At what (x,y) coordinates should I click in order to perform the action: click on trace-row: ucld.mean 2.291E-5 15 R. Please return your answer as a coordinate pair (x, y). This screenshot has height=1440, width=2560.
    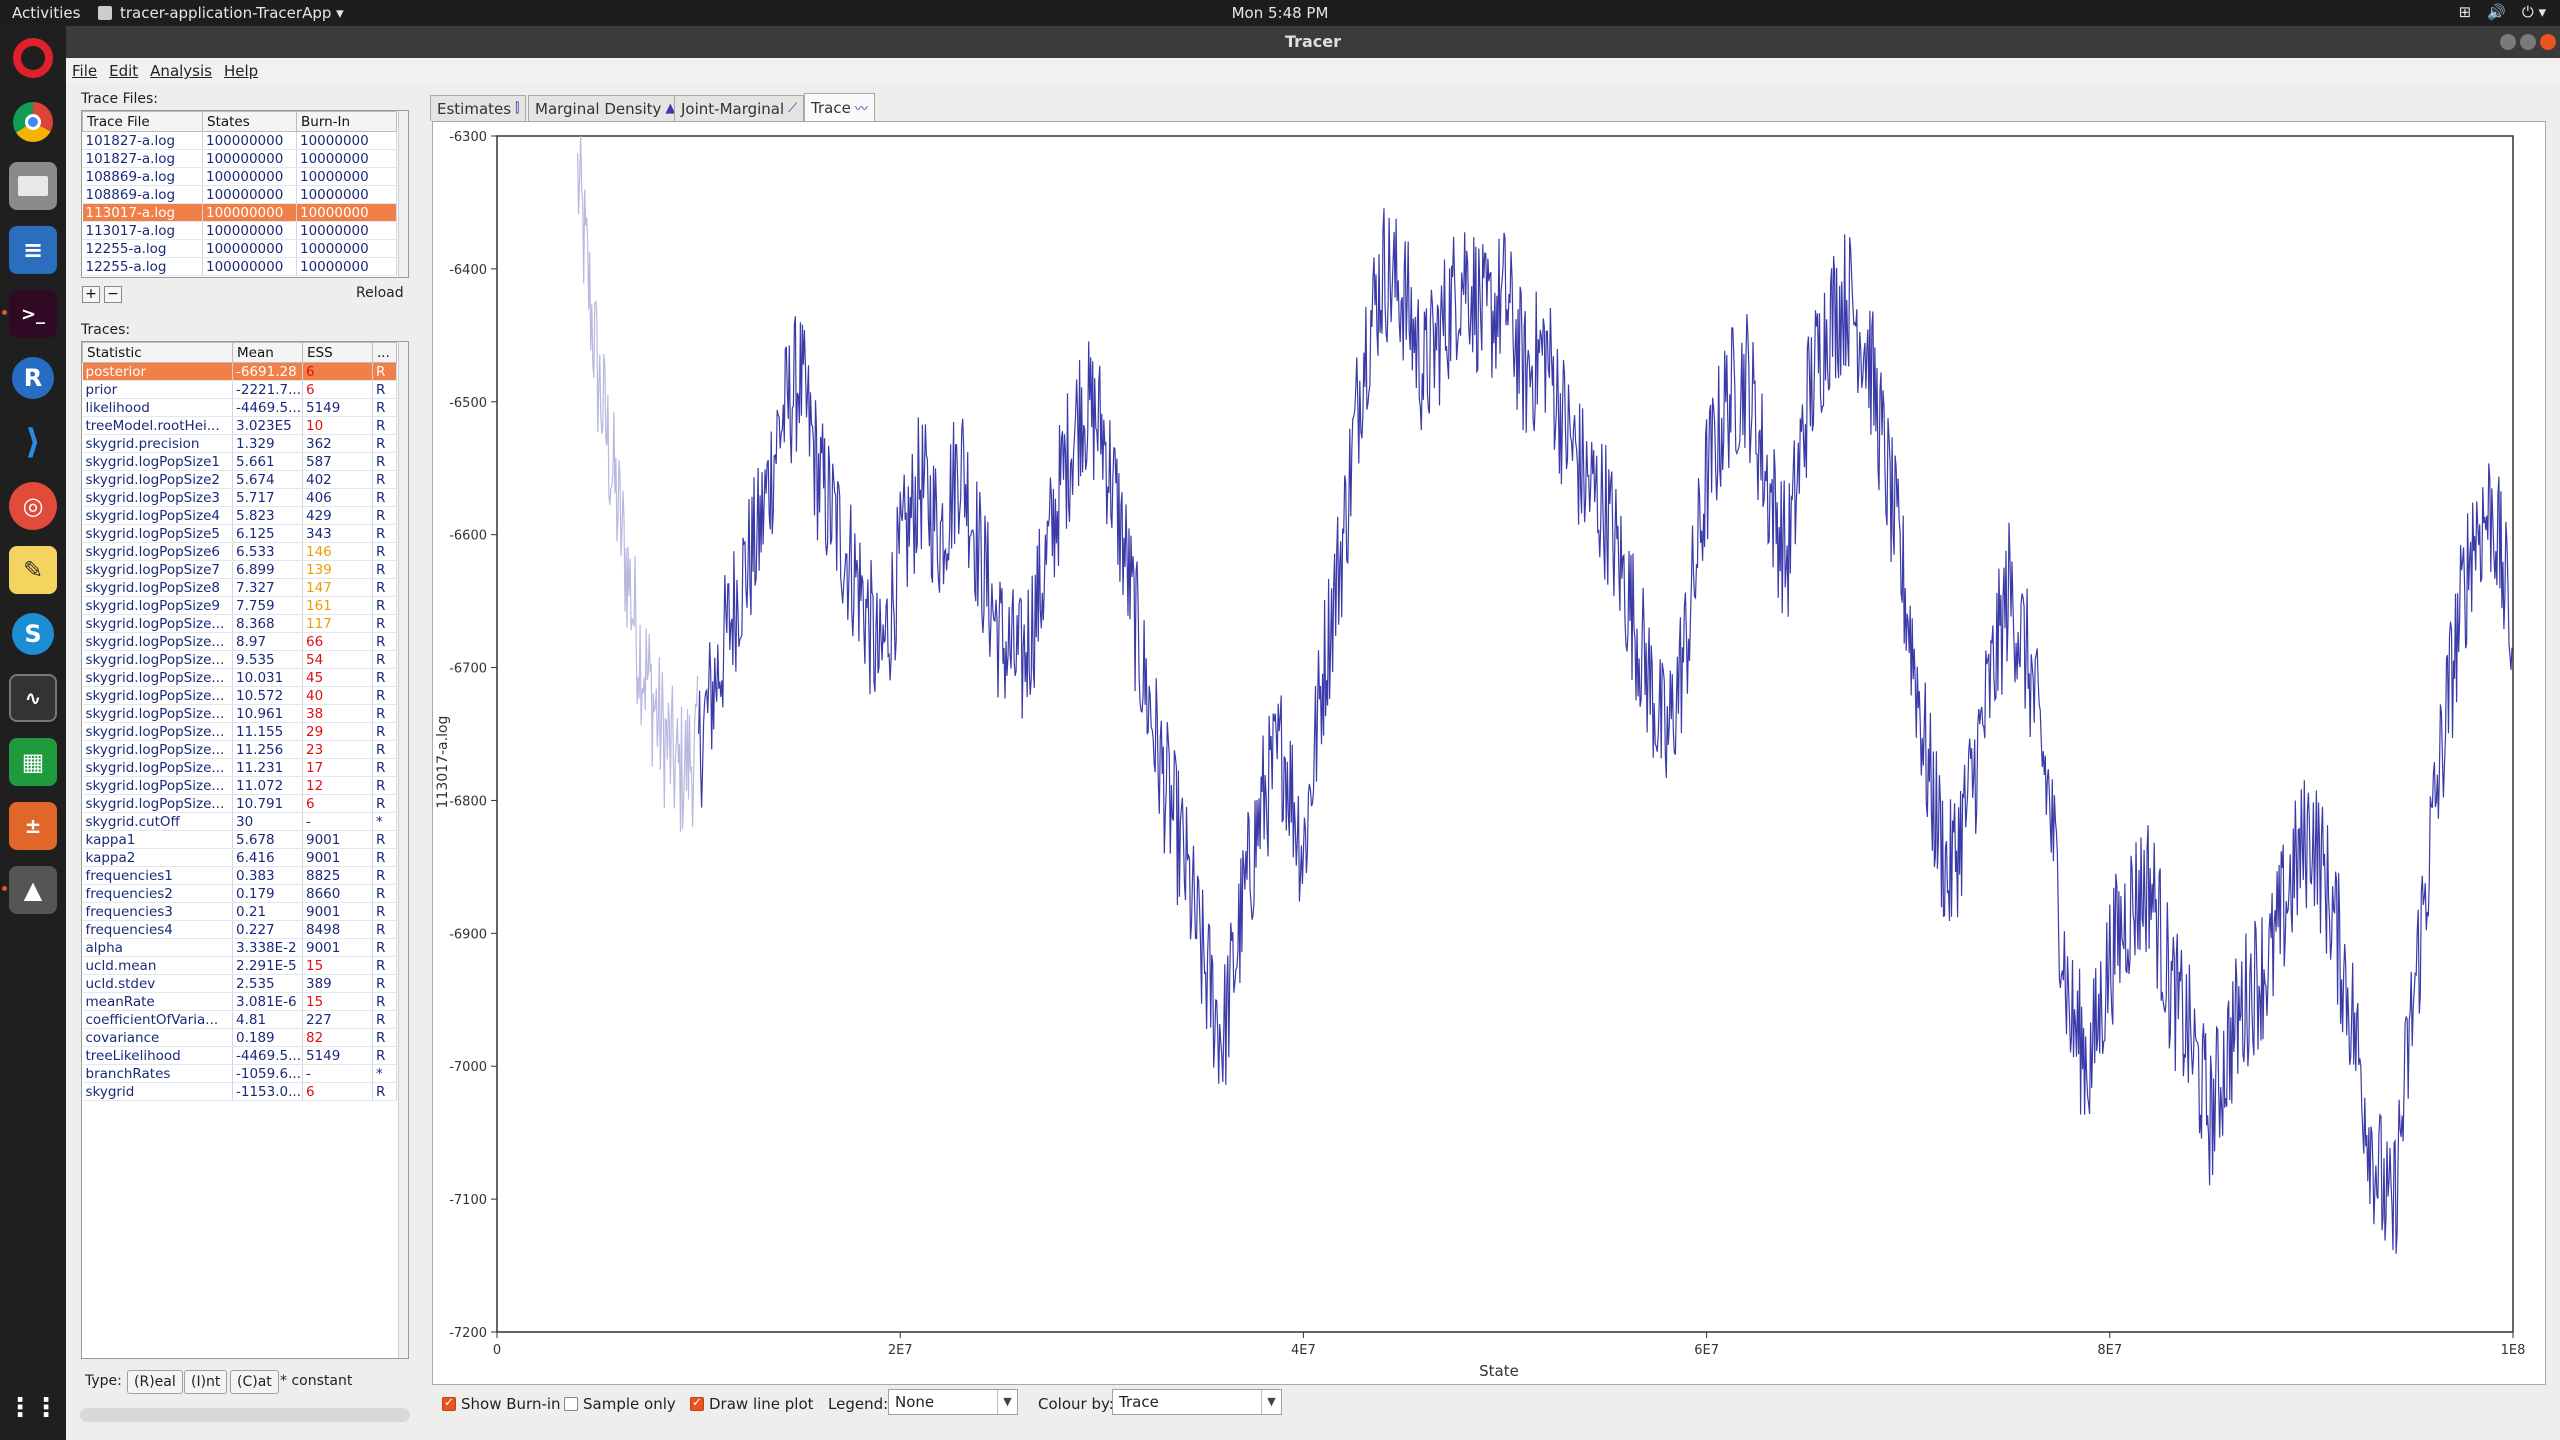
    Looking at the image, I should click on (239, 965).